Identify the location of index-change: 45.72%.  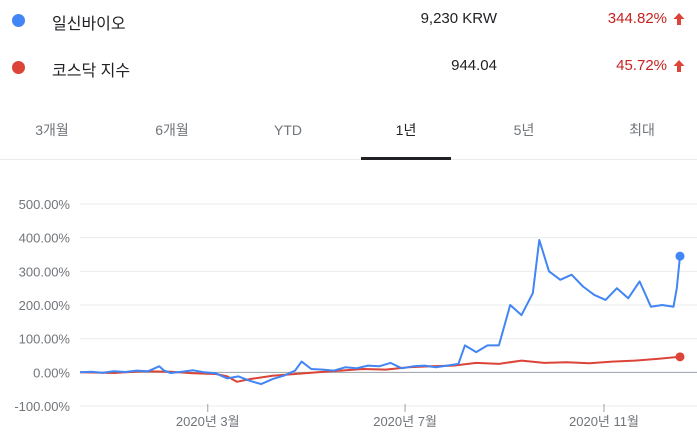
(641, 65).